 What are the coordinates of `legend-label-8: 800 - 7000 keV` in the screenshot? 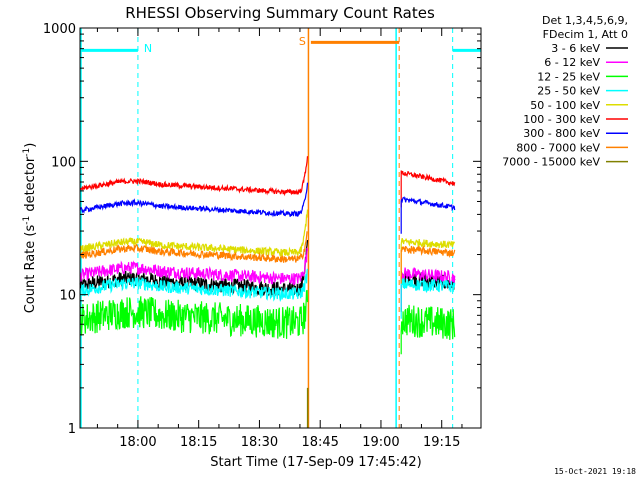 It's located at (558, 147).